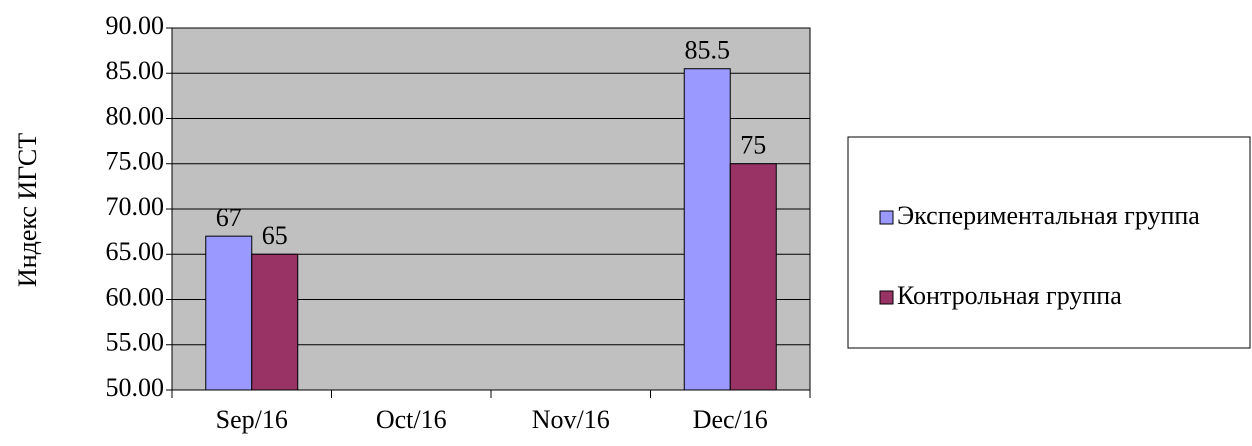  Describe the element at coordinates (135, 251) in the screenshot. I see `y-tick-label: 65.00` at that location.